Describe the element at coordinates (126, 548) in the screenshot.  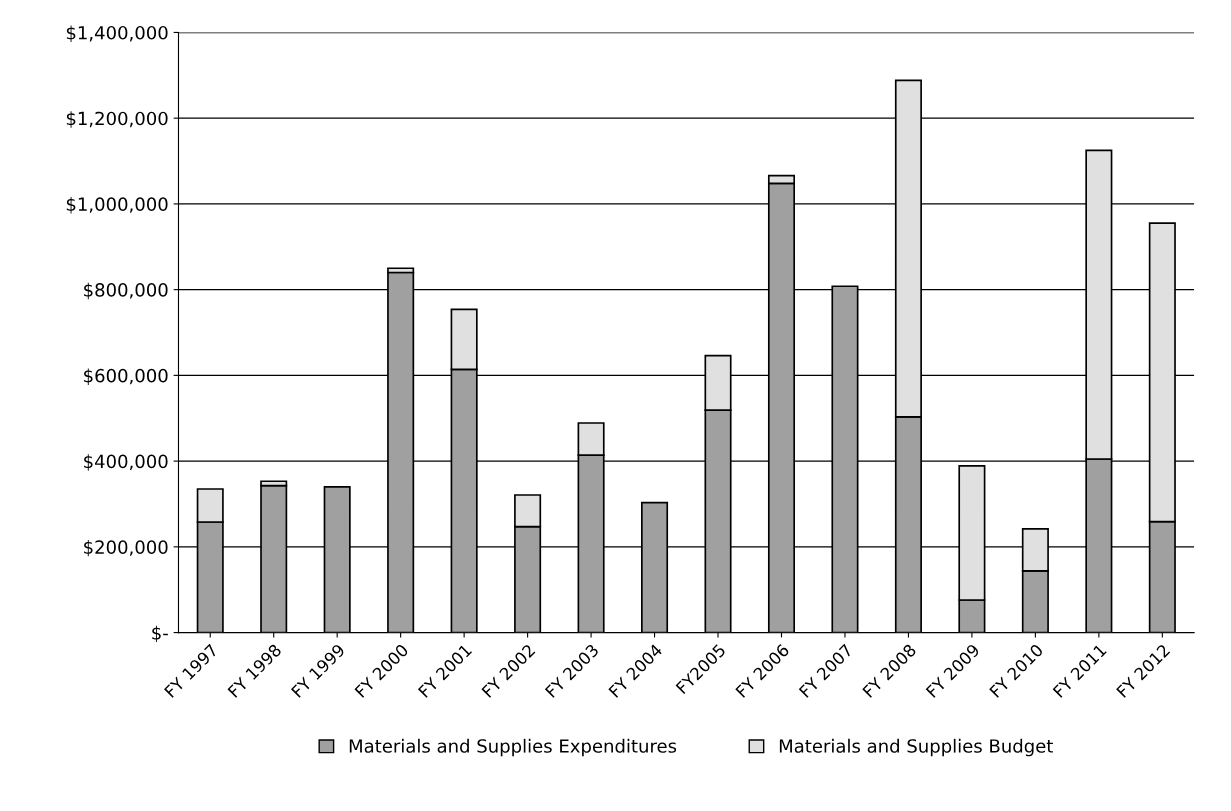
I see `y-tick-label: $200,000` at that location.